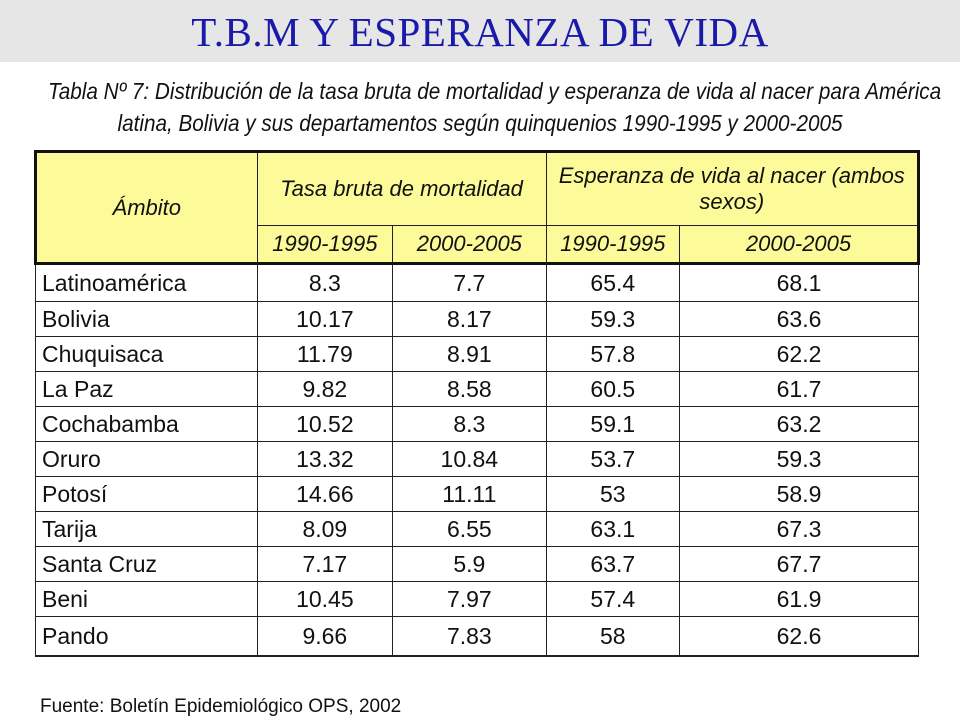 The height and width of the screenshot is (720, 960). Describe the element at coordinates (325, 282) in the screenshot. I see `cell-value-tbm-1990: 8.3` at that location.